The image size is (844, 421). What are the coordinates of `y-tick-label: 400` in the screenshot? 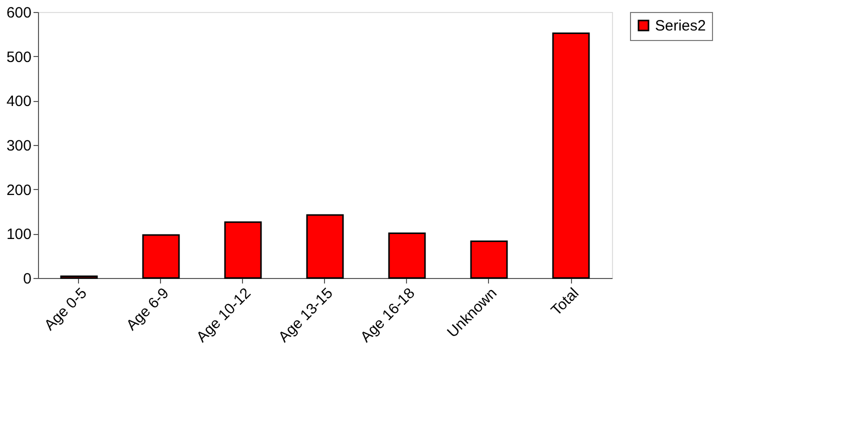 It's located at (19, 101).